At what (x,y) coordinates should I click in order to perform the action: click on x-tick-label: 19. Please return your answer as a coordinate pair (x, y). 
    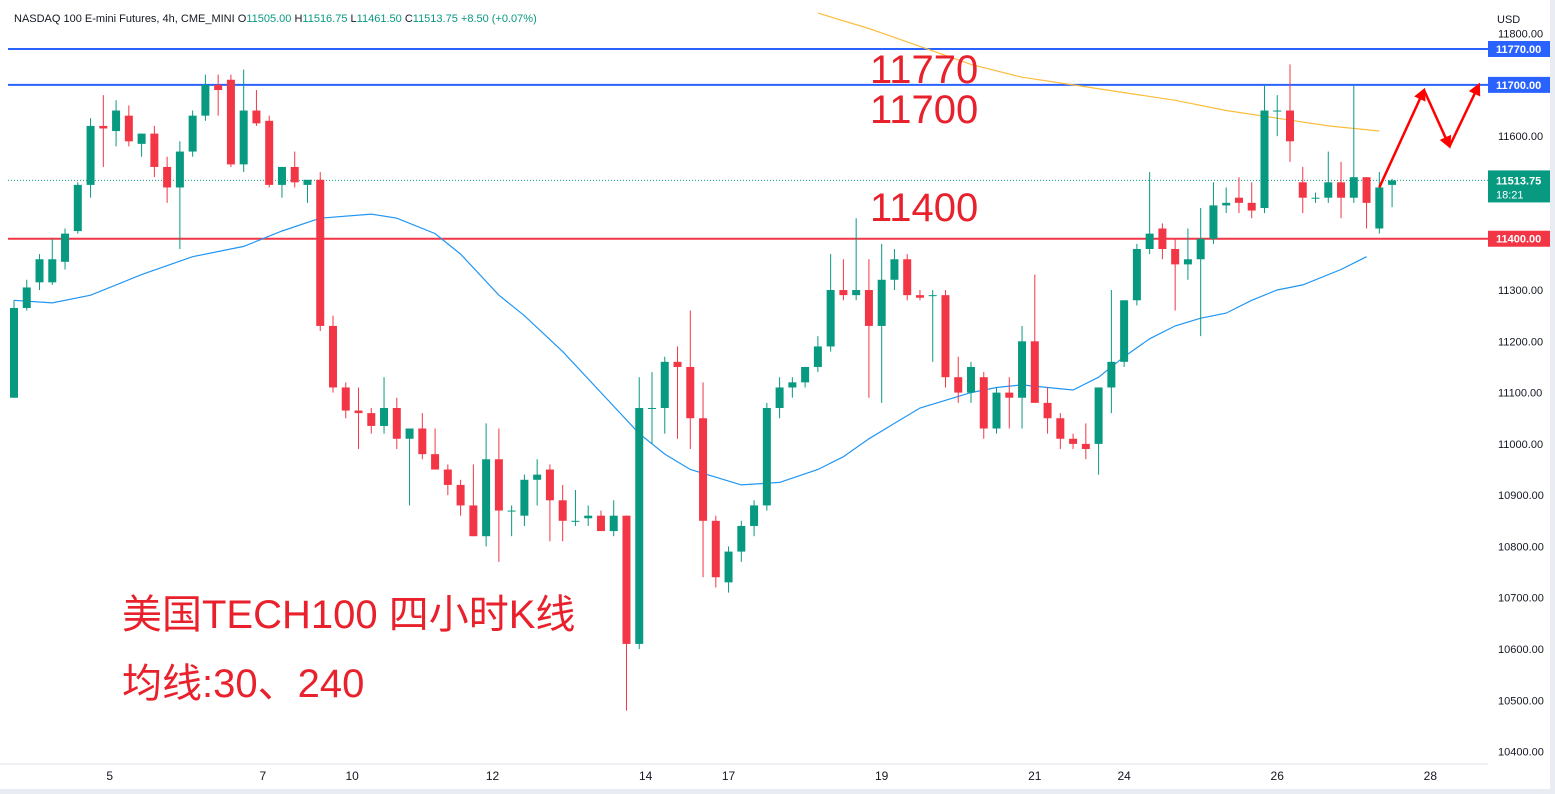
    Looking at the image, I should click on (882, 776).